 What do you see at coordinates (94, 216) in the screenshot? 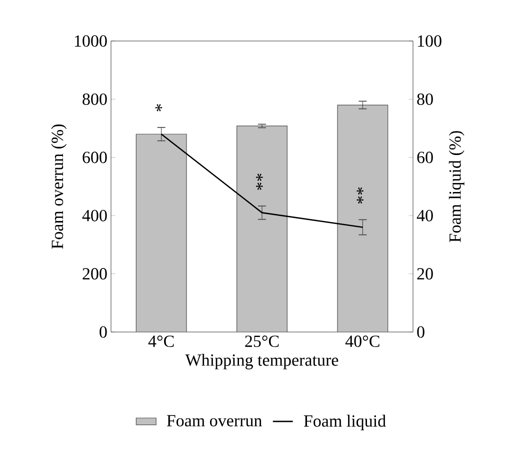
I see `y-tick-label: 400` at bounding box center [94, 216].